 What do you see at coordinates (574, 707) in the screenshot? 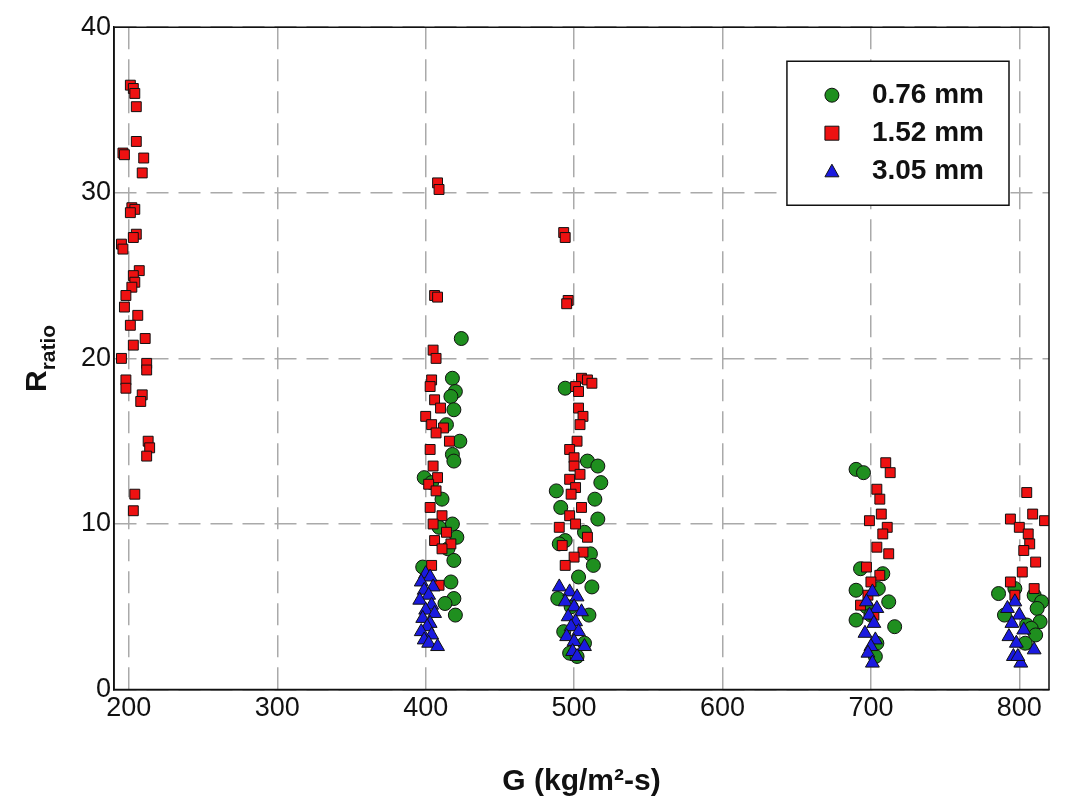
I see `x-tick-label: 500` at bounding box center [574, 707].